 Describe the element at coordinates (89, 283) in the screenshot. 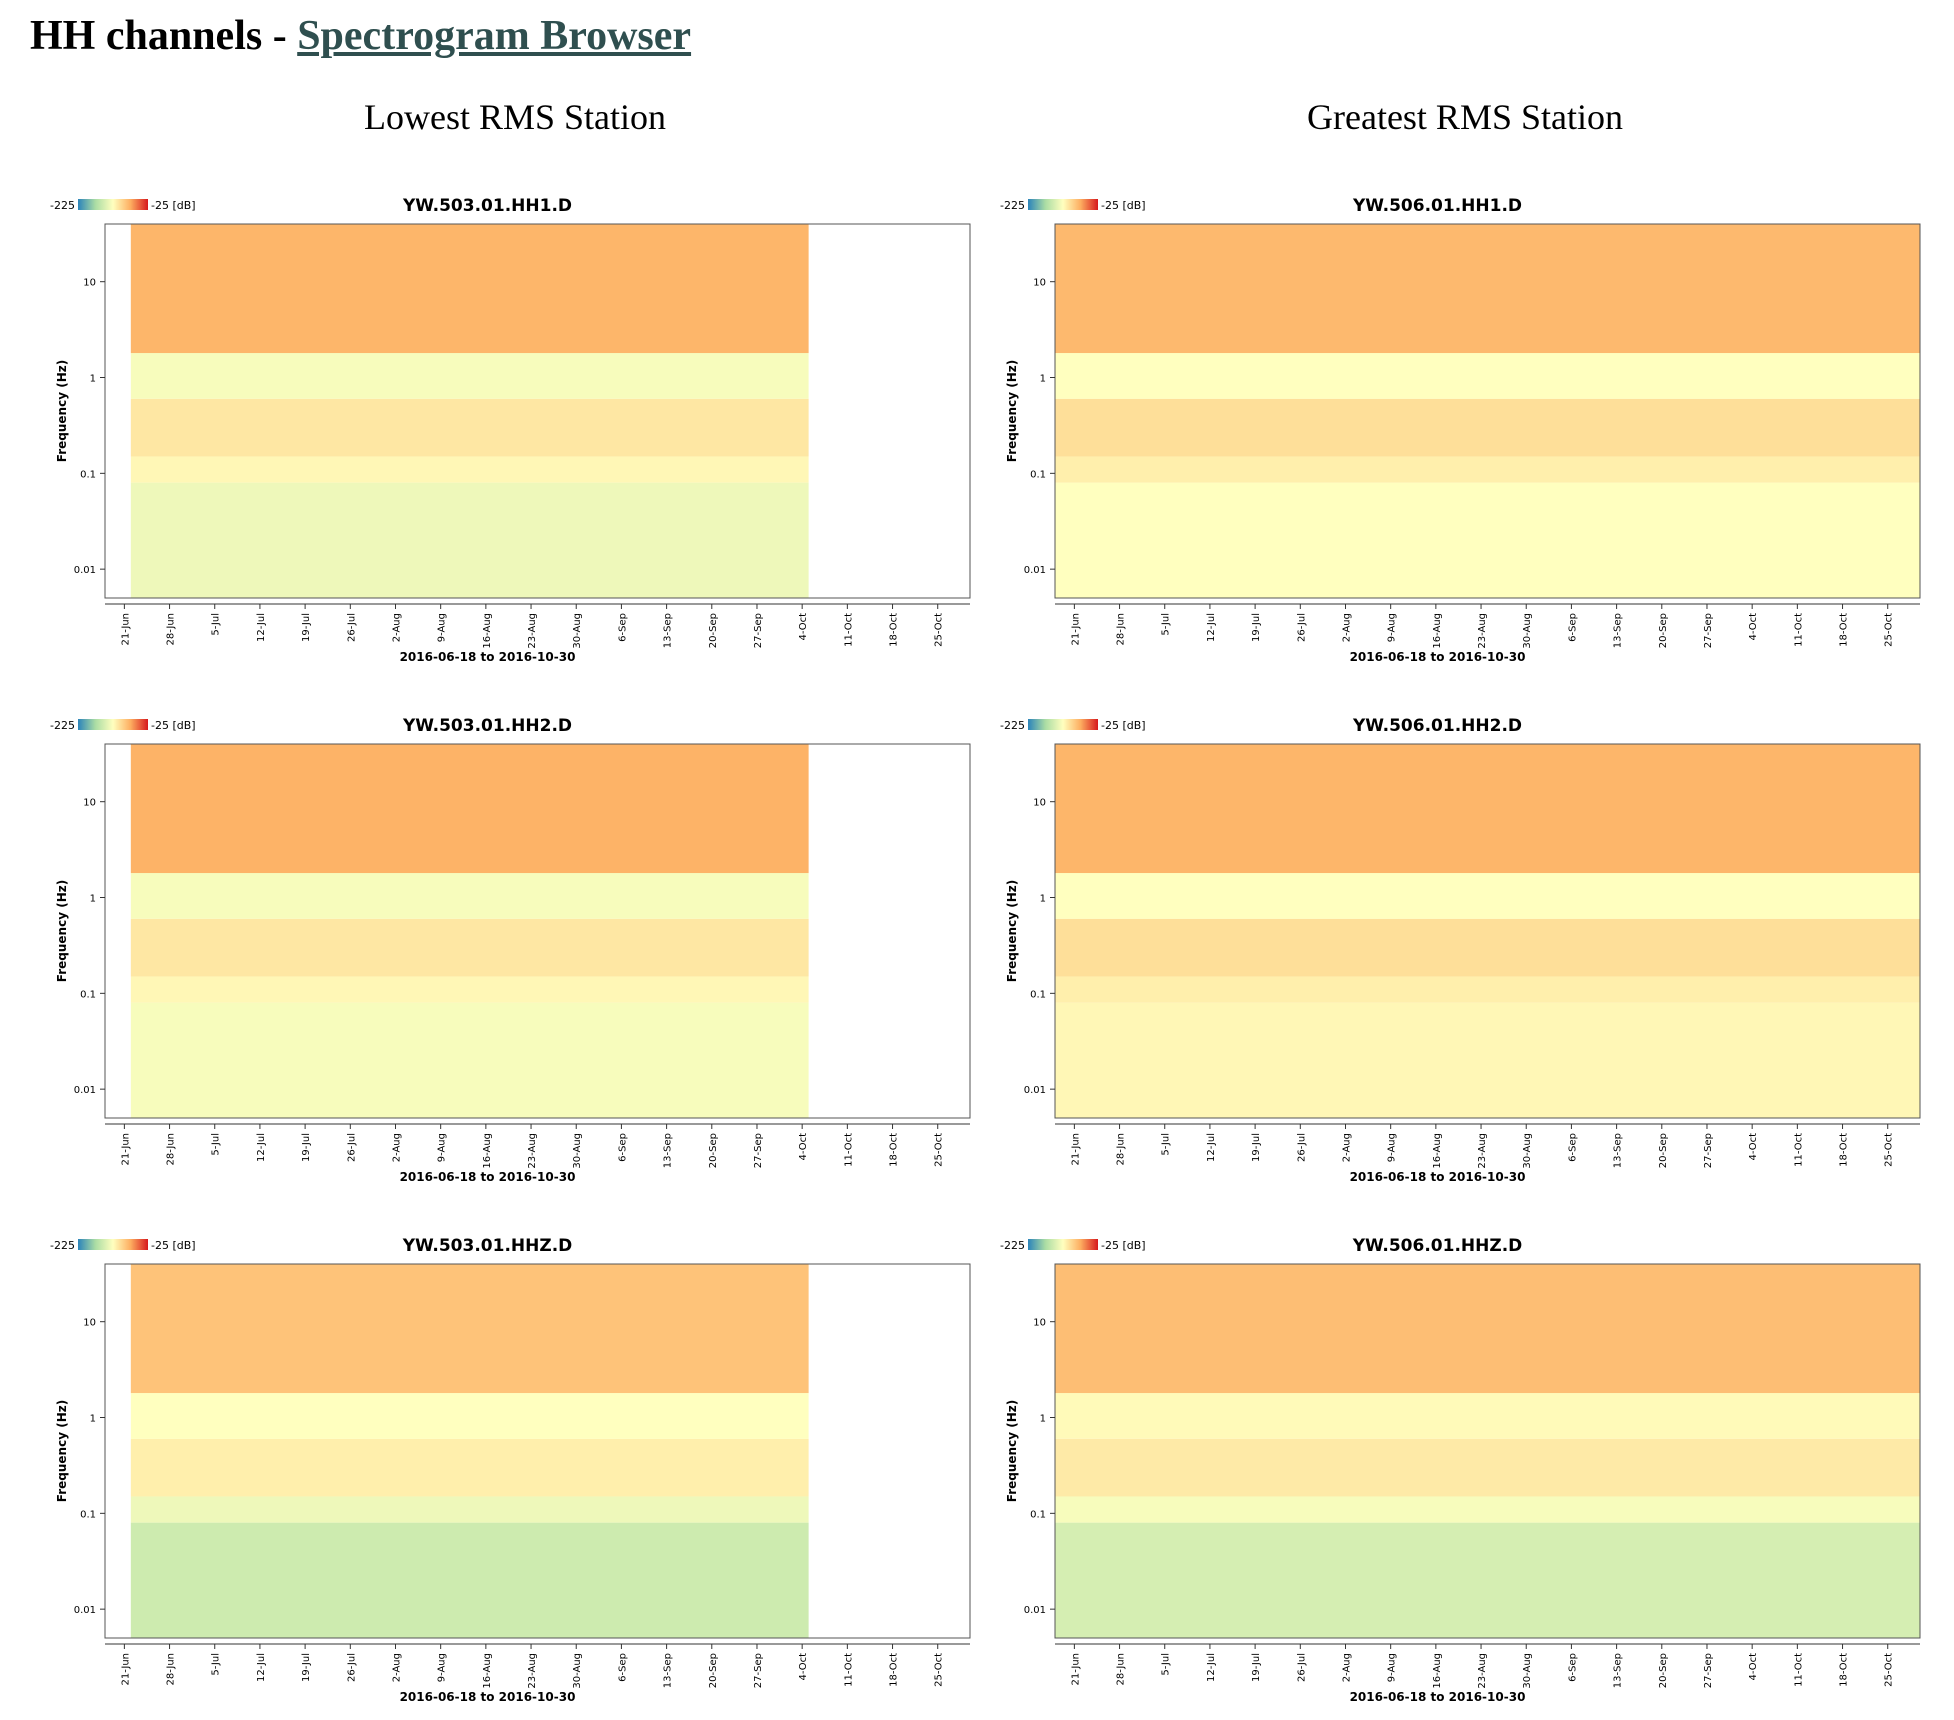

I see `y-tick-label: 10` at that location.